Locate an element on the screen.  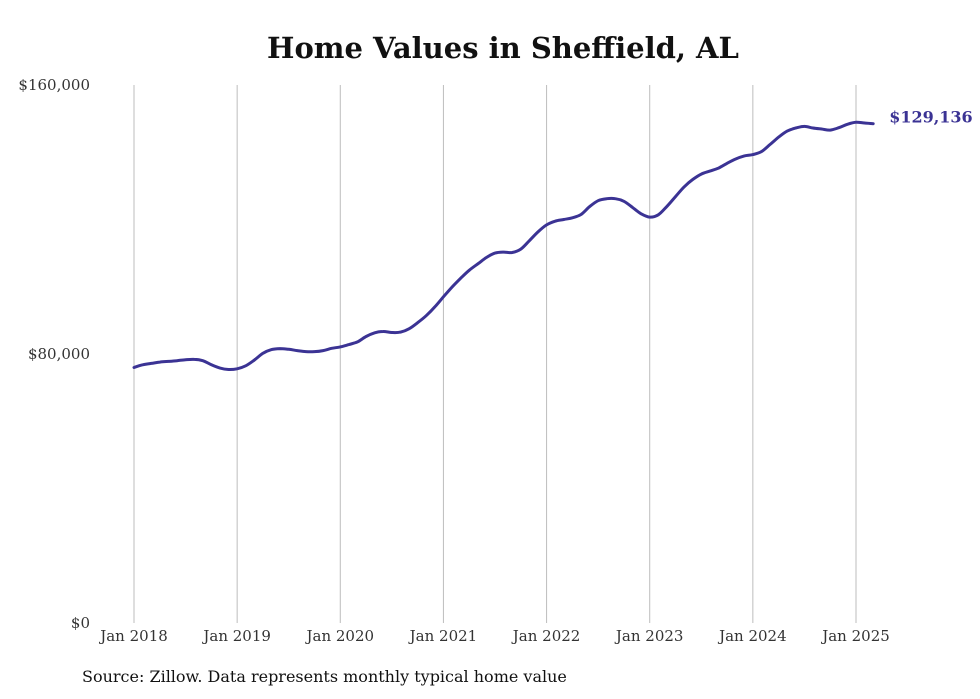
x-tick-label: Jan 2022 is located at coordinates (546, 636).